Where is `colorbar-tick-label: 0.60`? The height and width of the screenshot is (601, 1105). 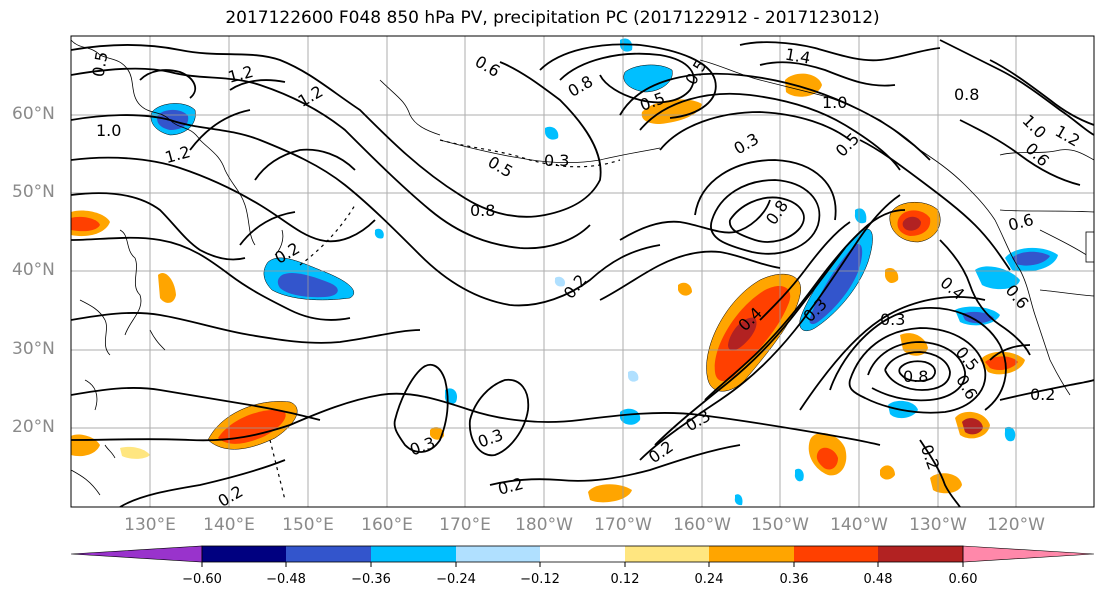
colorbar-tick-label: 0.60 is located at coordinates (963, 579).